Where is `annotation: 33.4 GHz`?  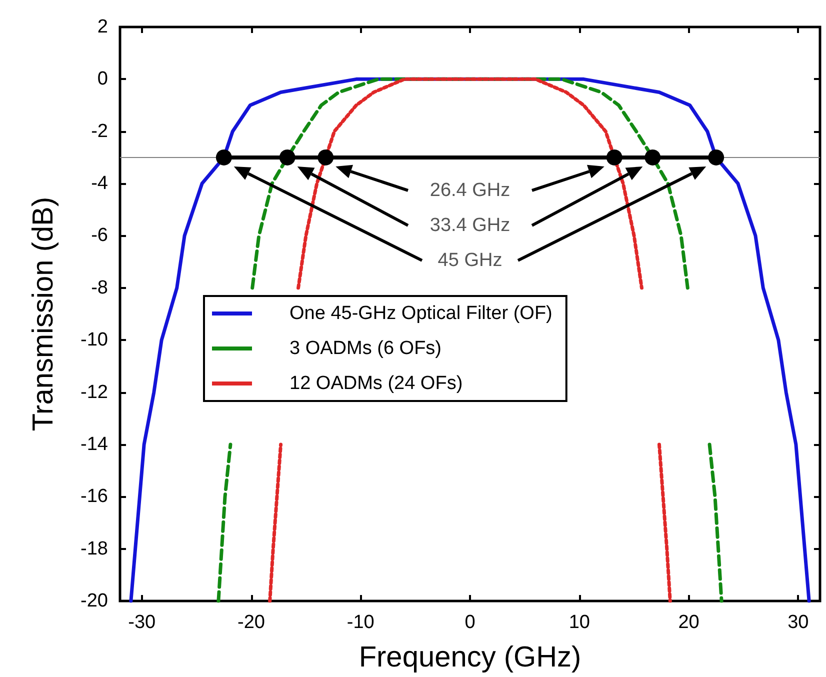 annotation: 33.4 GHz is located at coordinates (470, 225).